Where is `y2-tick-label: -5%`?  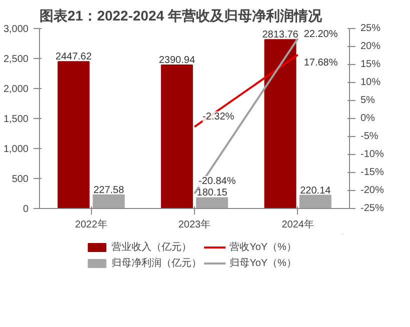 y2-tick-label: -5% is located at coordinates (369, 136).